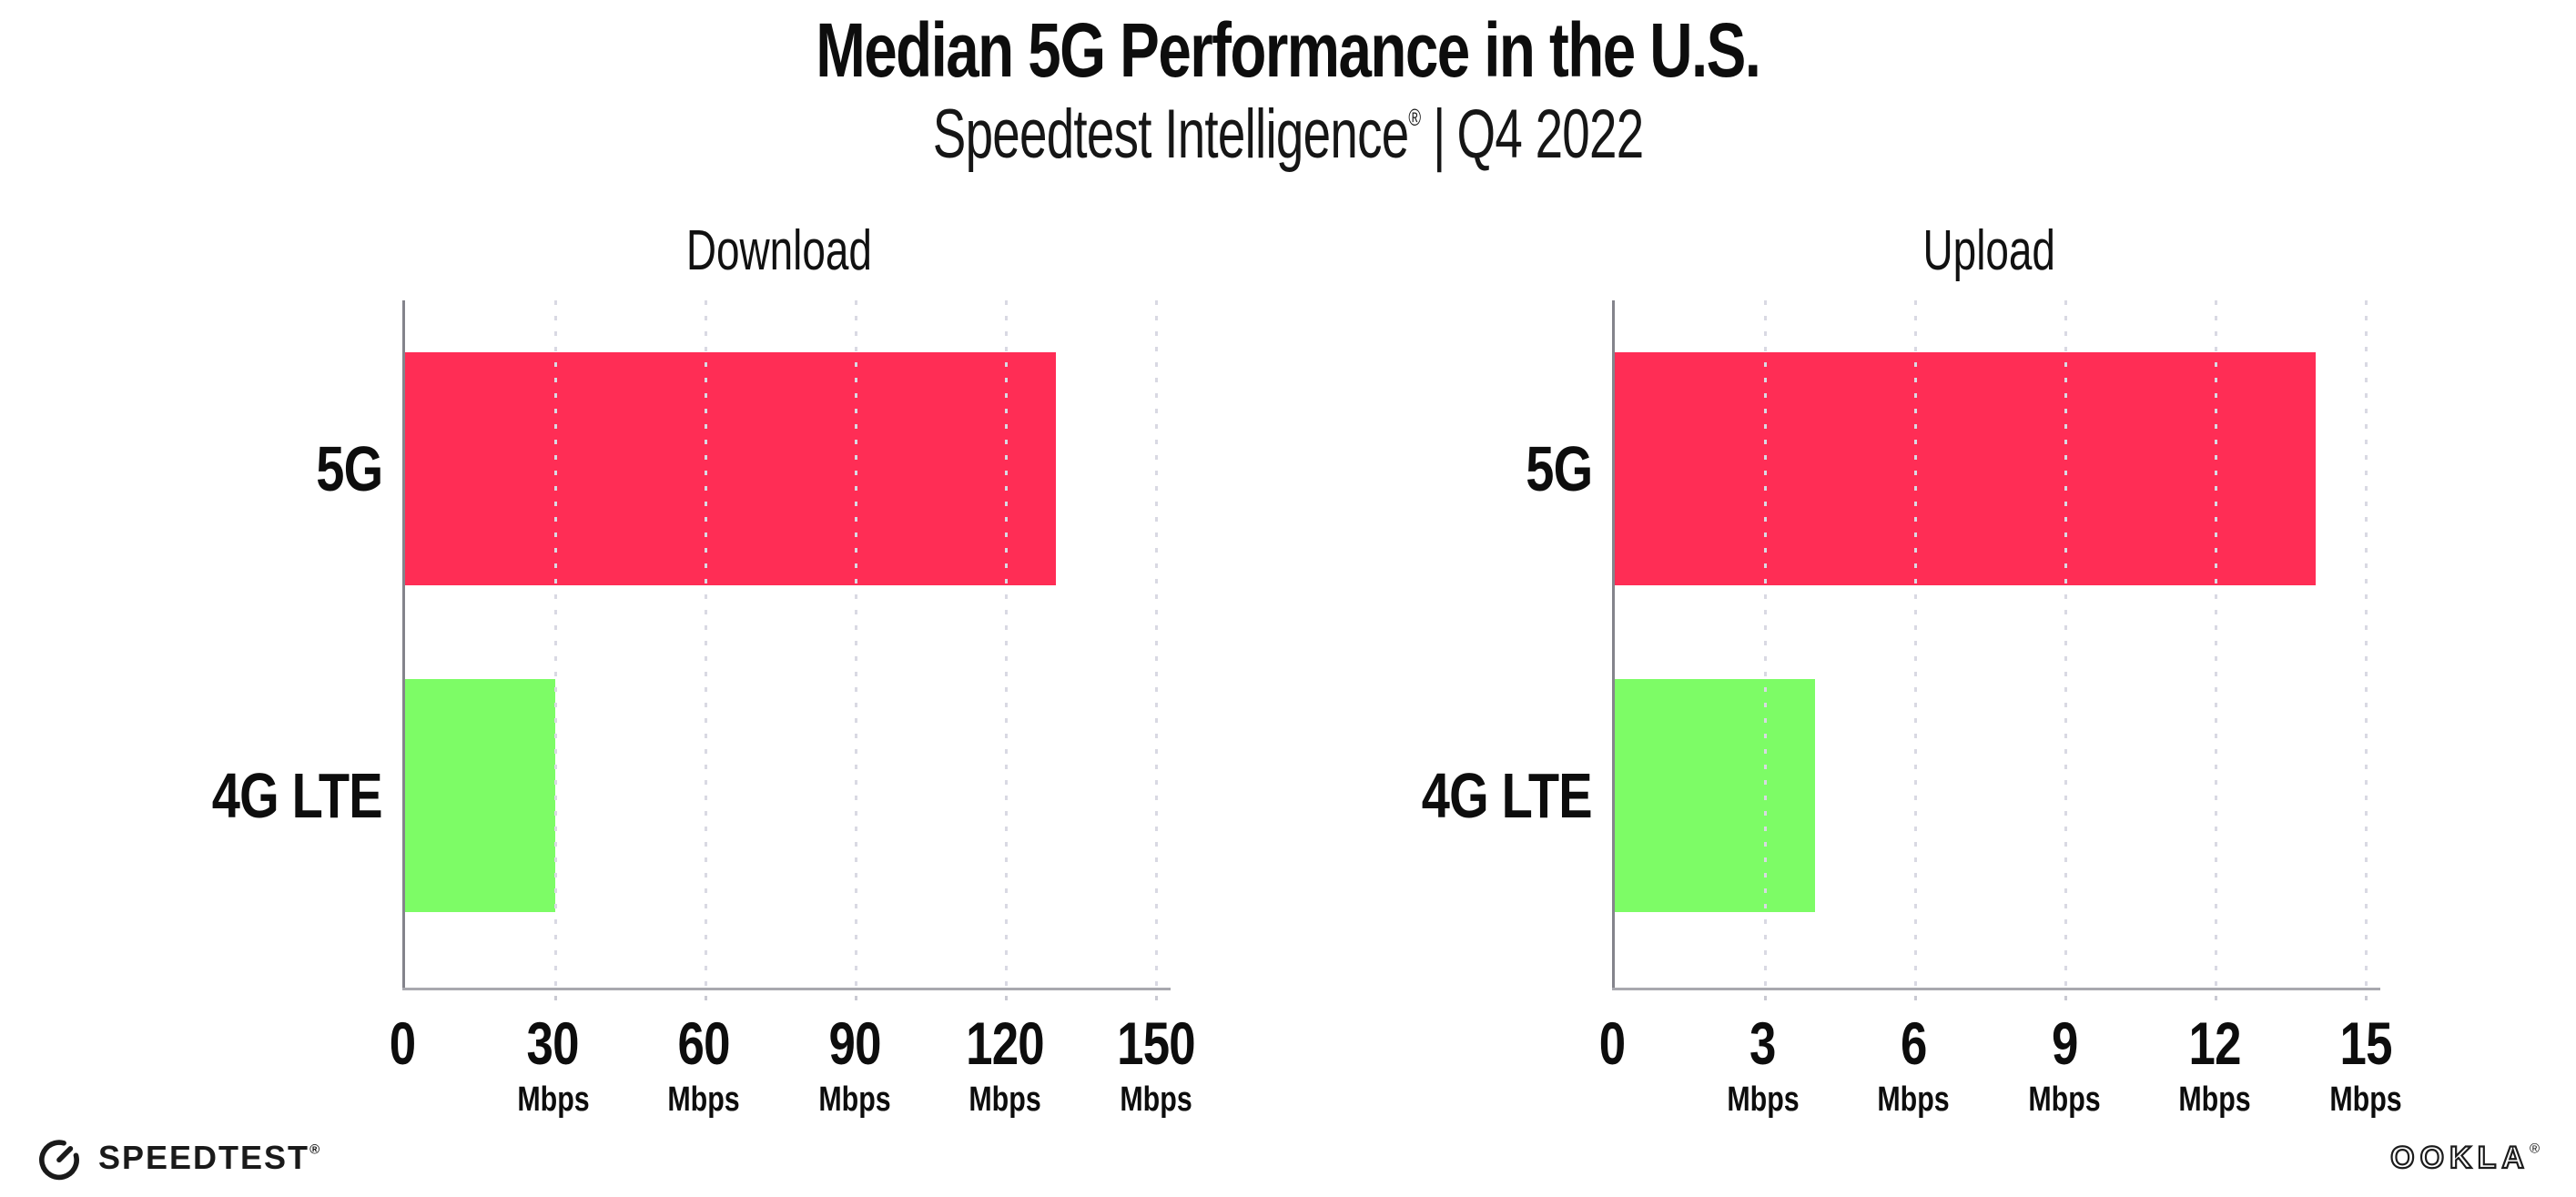 This screenshot has height=1197, width=2576. I want to click on speedtest-logo: SPEEDTEST®, so click(178, 1157).